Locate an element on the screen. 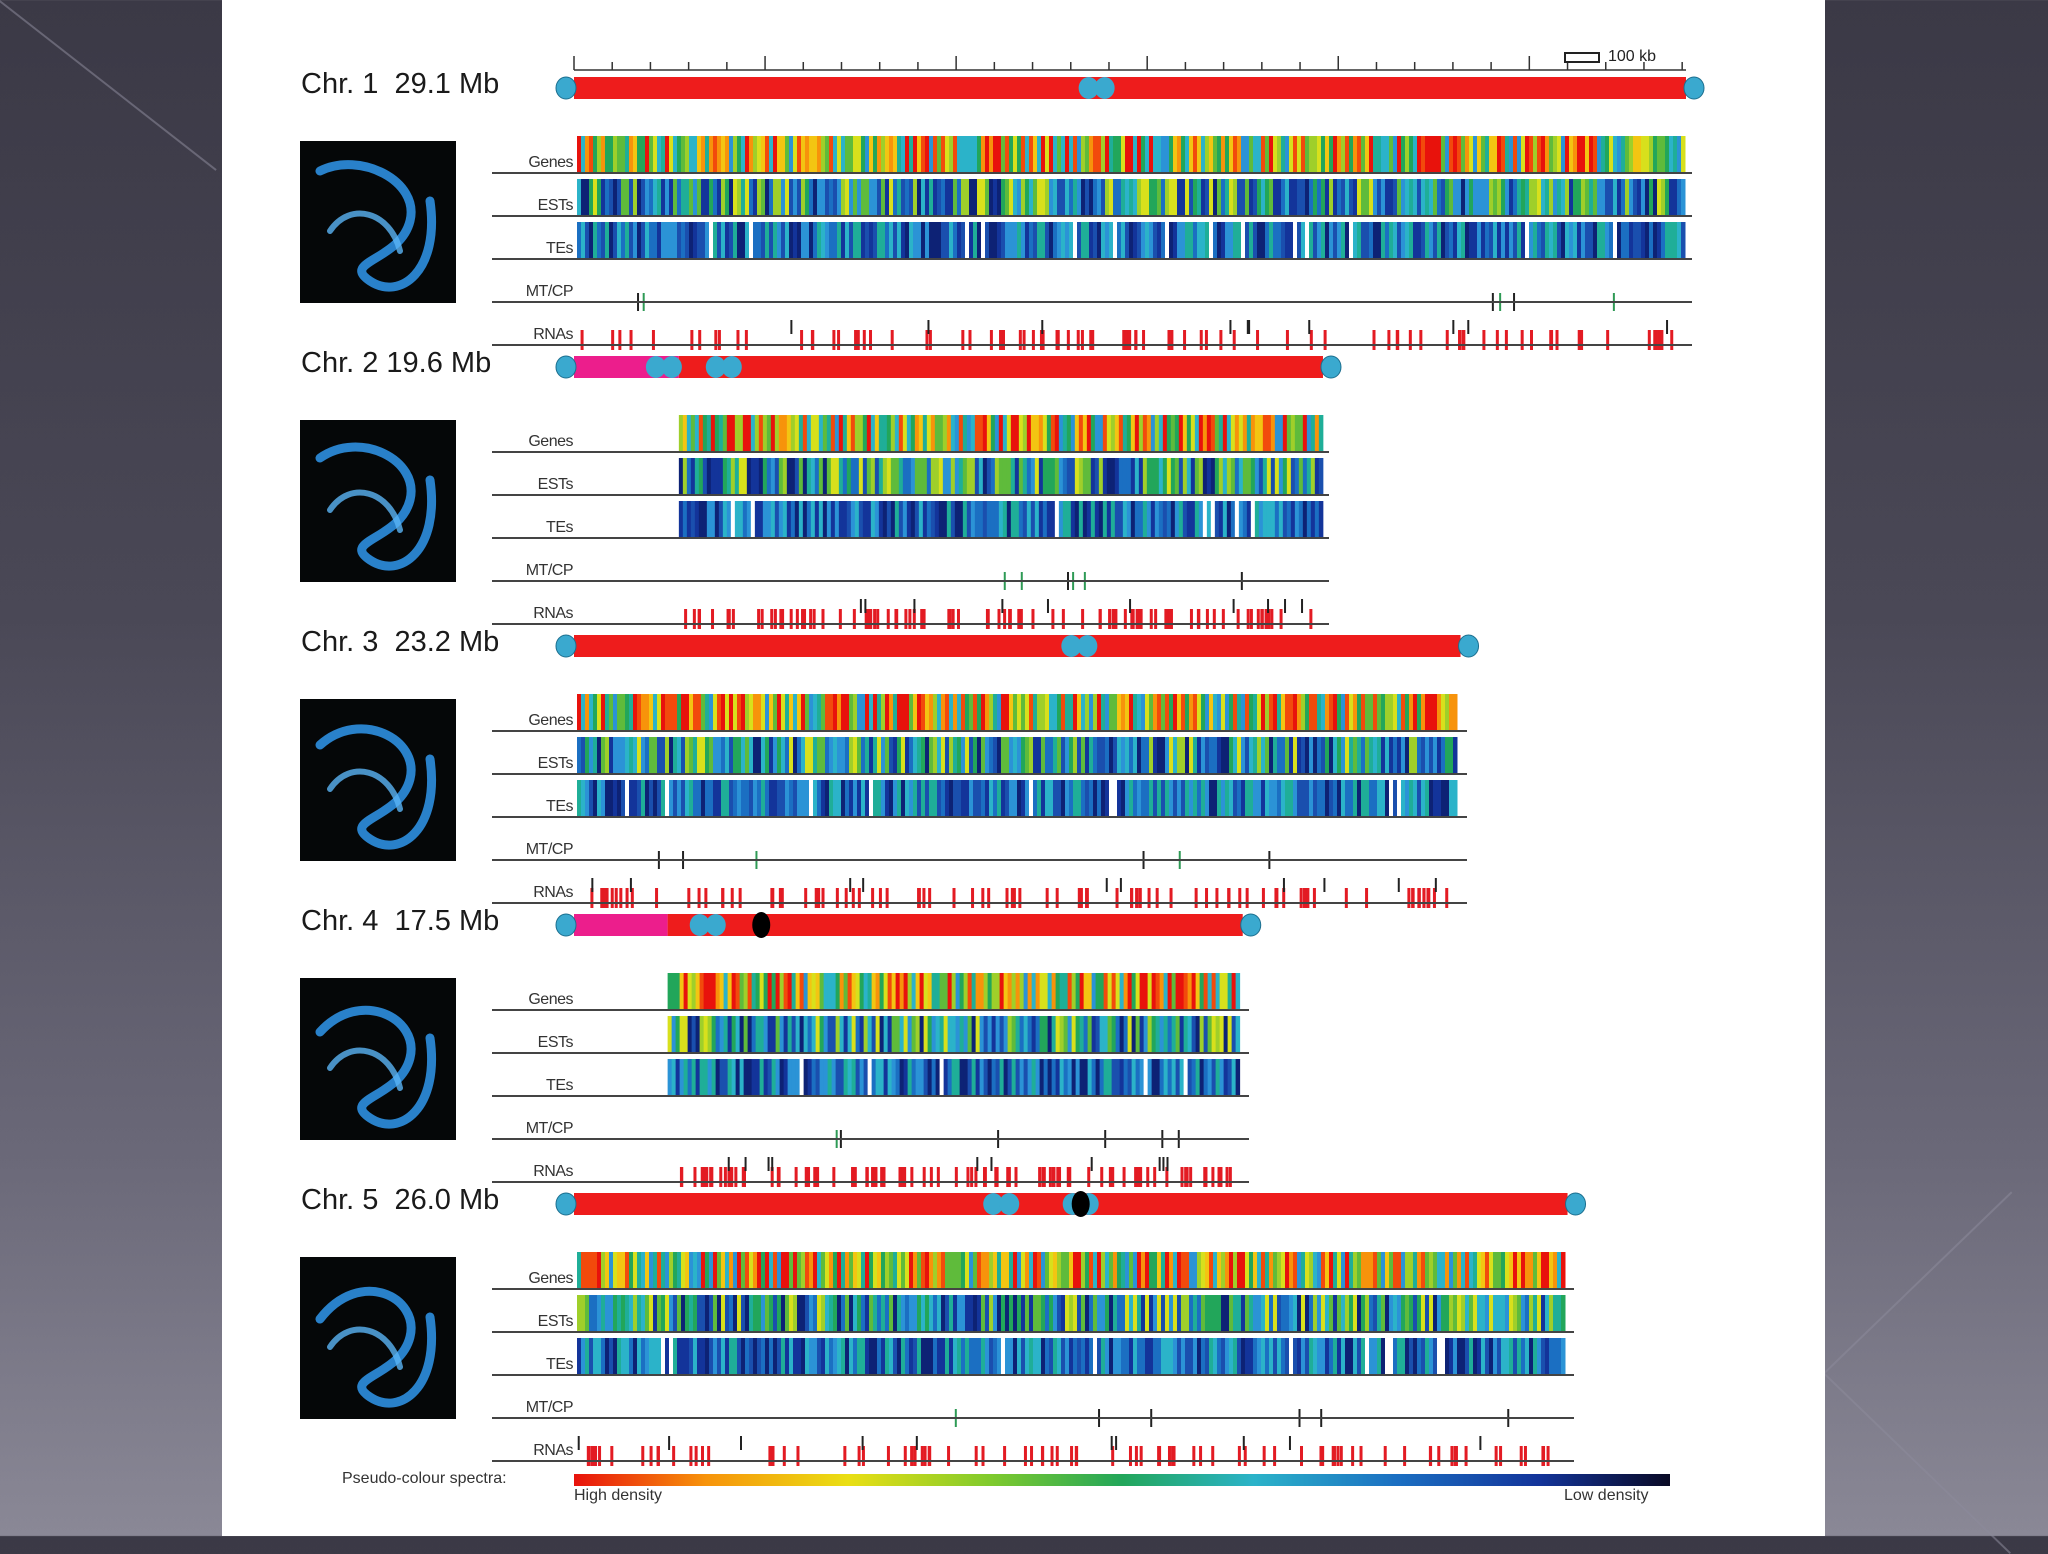 The height and width of the screenshot is (1554, 2048). centromere-lobe is located at coordinates (1087, 646).